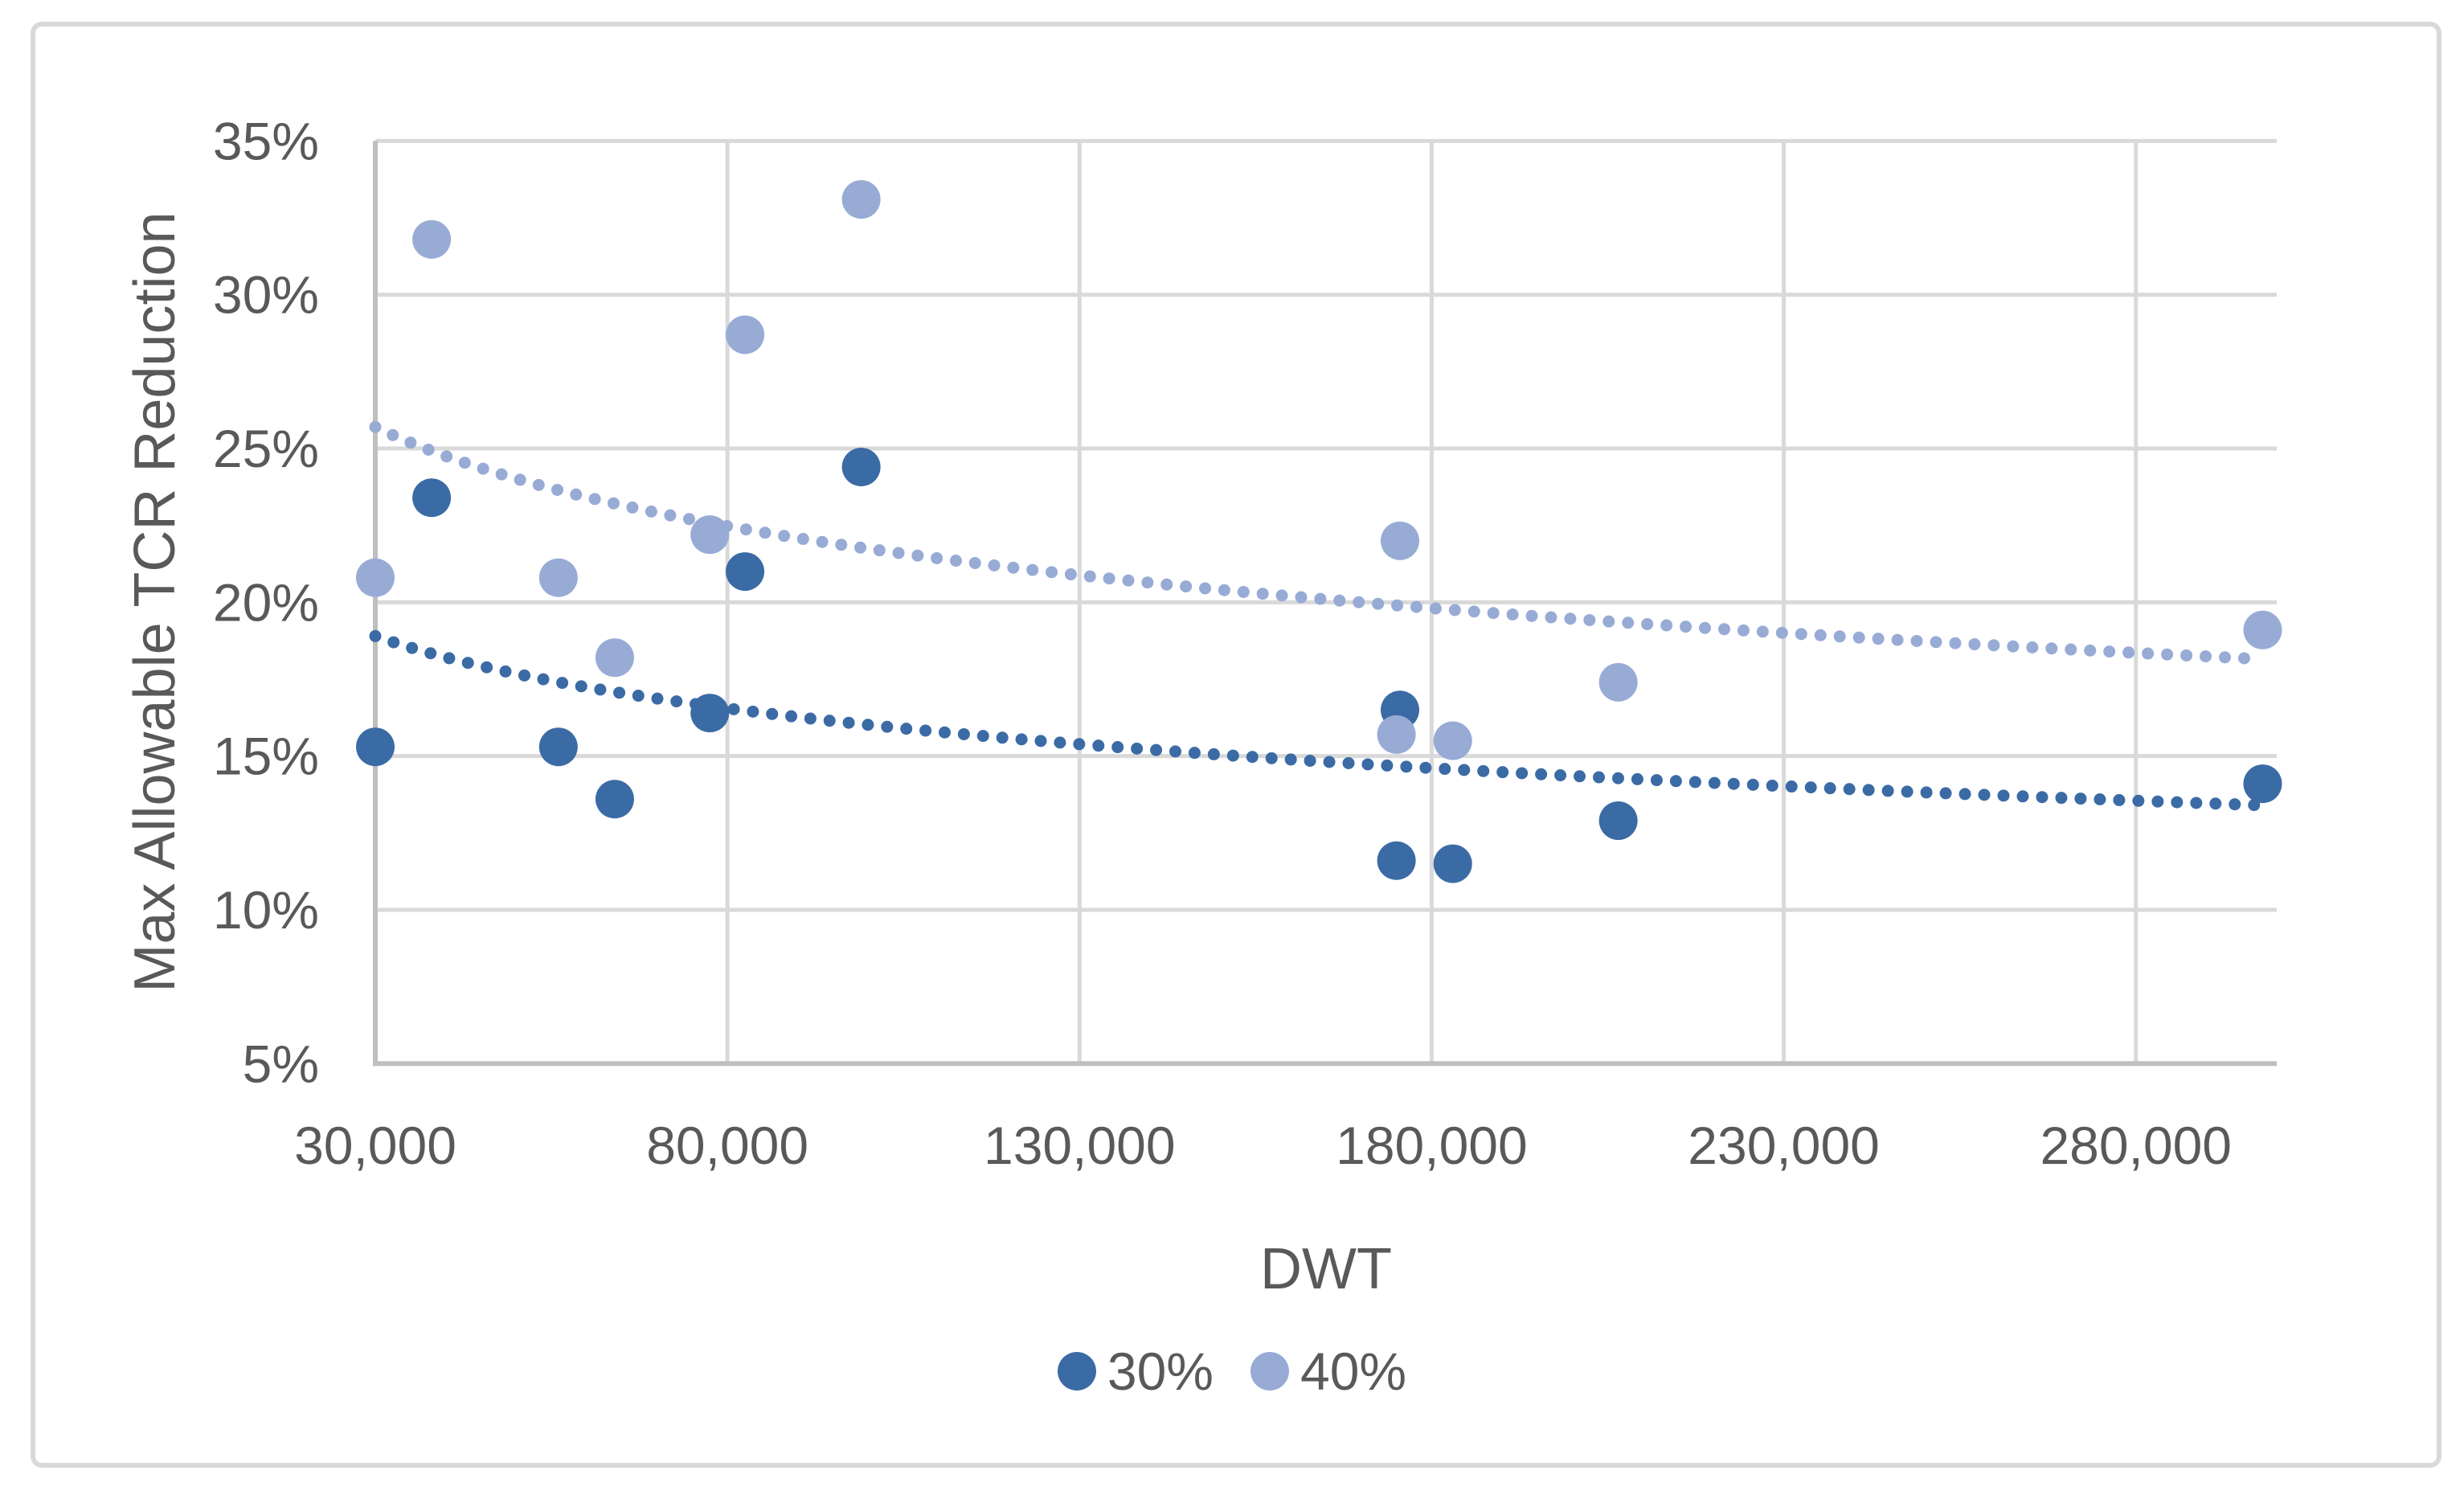 The image size is (2464, 1491). What do you see at coordinates (266, 295) in the screenshot?
I see `y-tick-label: 30%` at bounding box center [266, 295].